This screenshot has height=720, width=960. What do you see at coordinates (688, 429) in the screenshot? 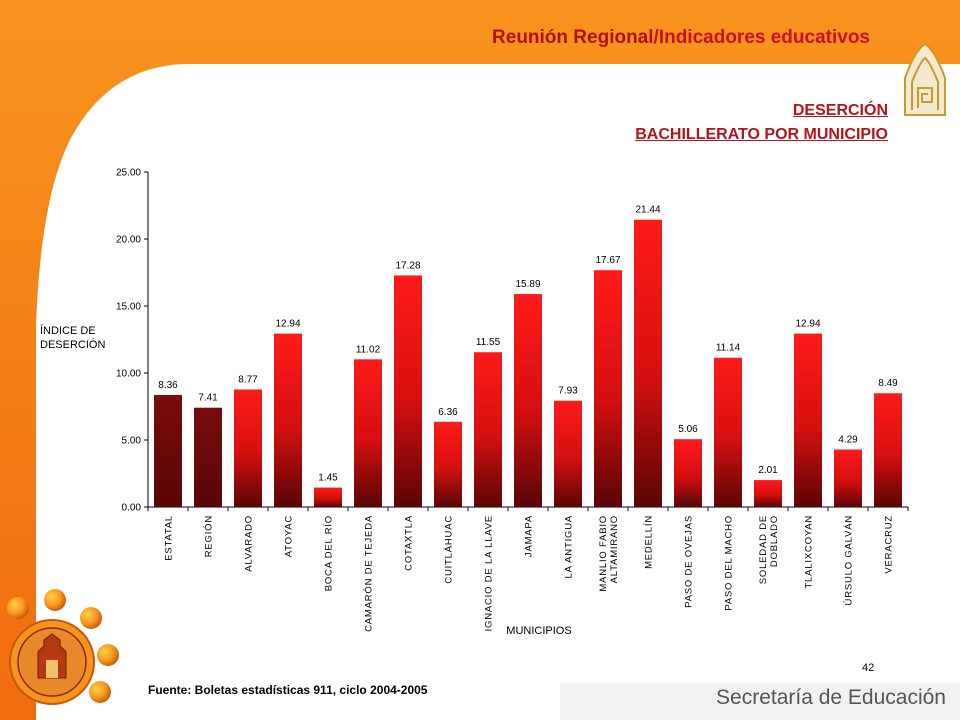
I see `bar-value-label: 5.06` at bounding box center [688, 429].